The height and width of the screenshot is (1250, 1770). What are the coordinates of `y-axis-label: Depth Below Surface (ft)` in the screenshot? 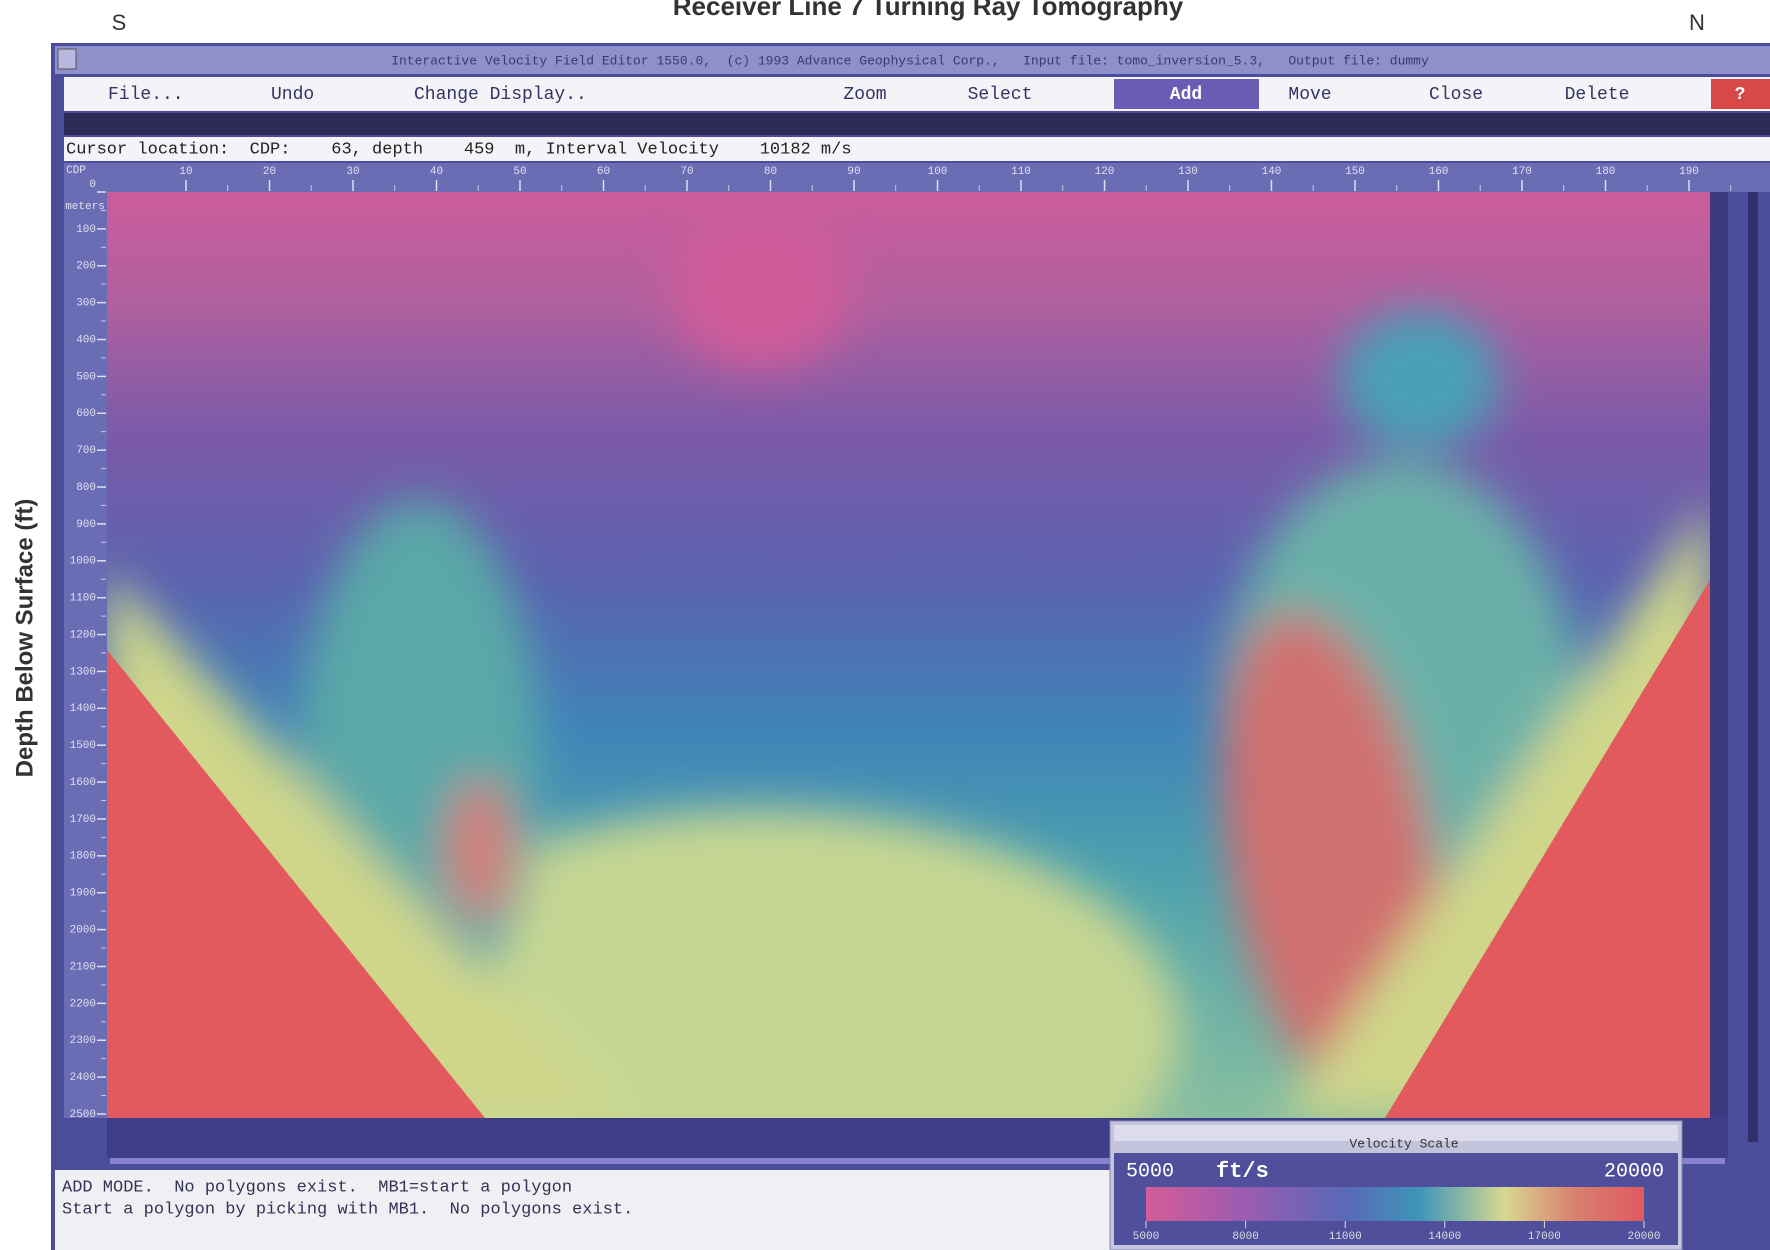 It's located at (24, 638).